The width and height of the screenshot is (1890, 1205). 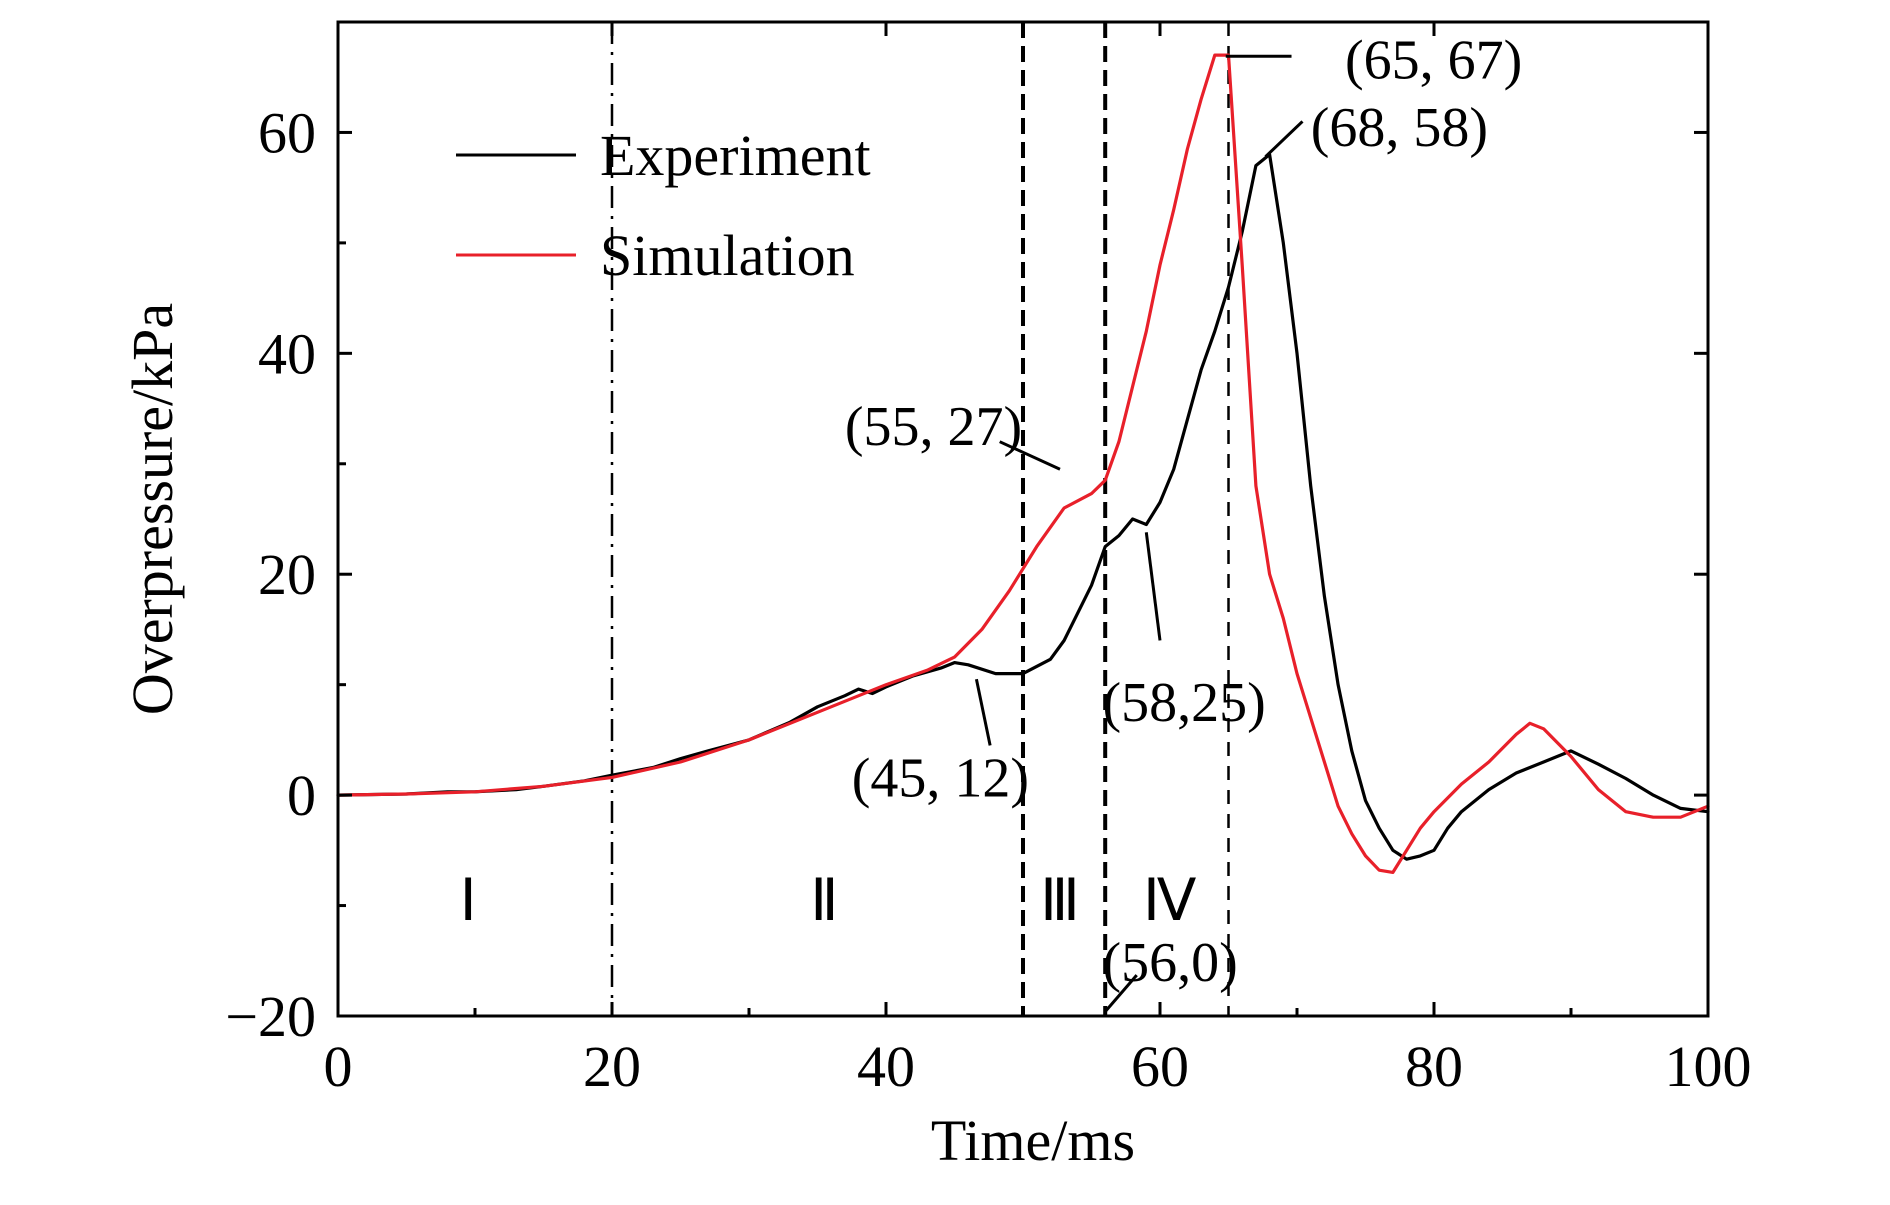 What do you see at coordinates (287, 574) in the screenshot?
I see `y-tick-label: 20` at bounding box center [287, 574].